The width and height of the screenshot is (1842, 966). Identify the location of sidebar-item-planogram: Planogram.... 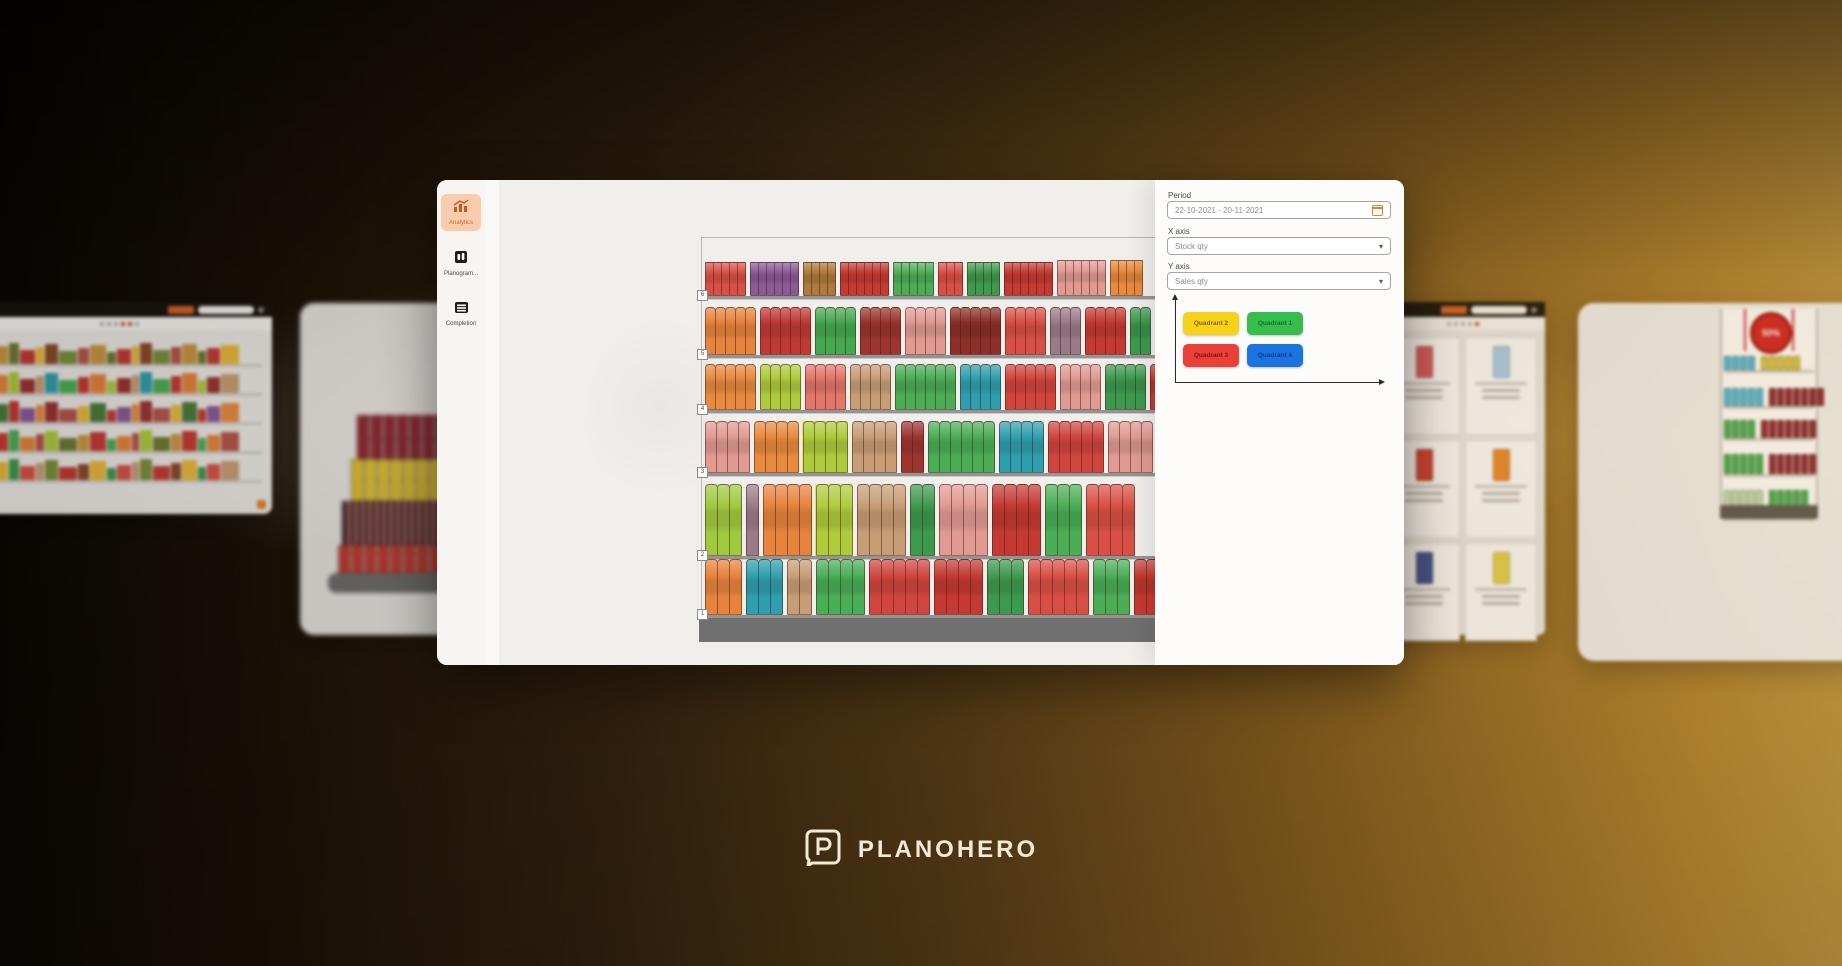
(461, 263).